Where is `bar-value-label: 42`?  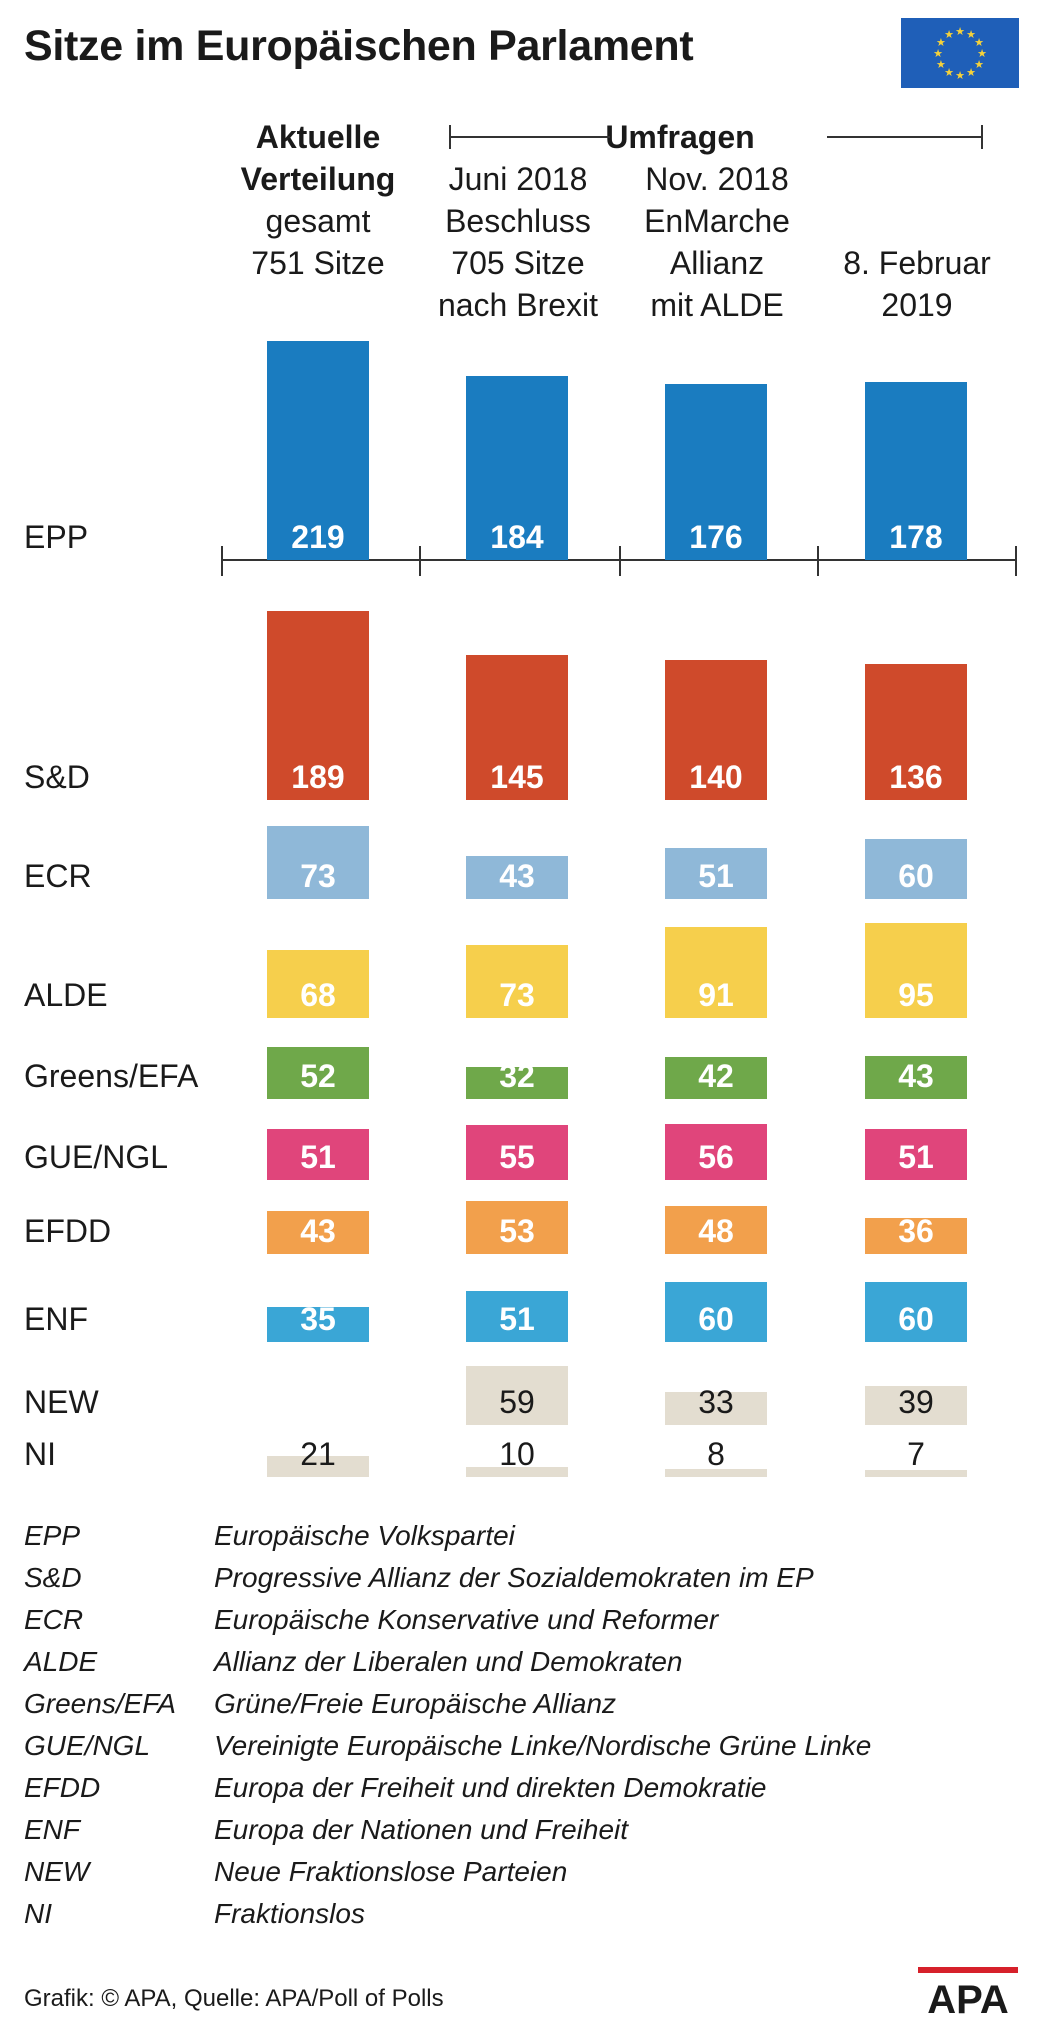
bar-value-label: 42 is located at coordinates (716, 1076).